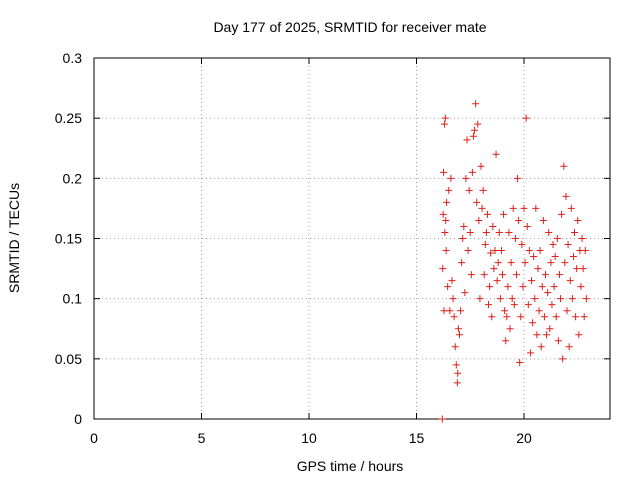  Describe the element at coordinates (350, 466) in the screenshot. I see `x-axis-label: GPS time / hours` at that location.